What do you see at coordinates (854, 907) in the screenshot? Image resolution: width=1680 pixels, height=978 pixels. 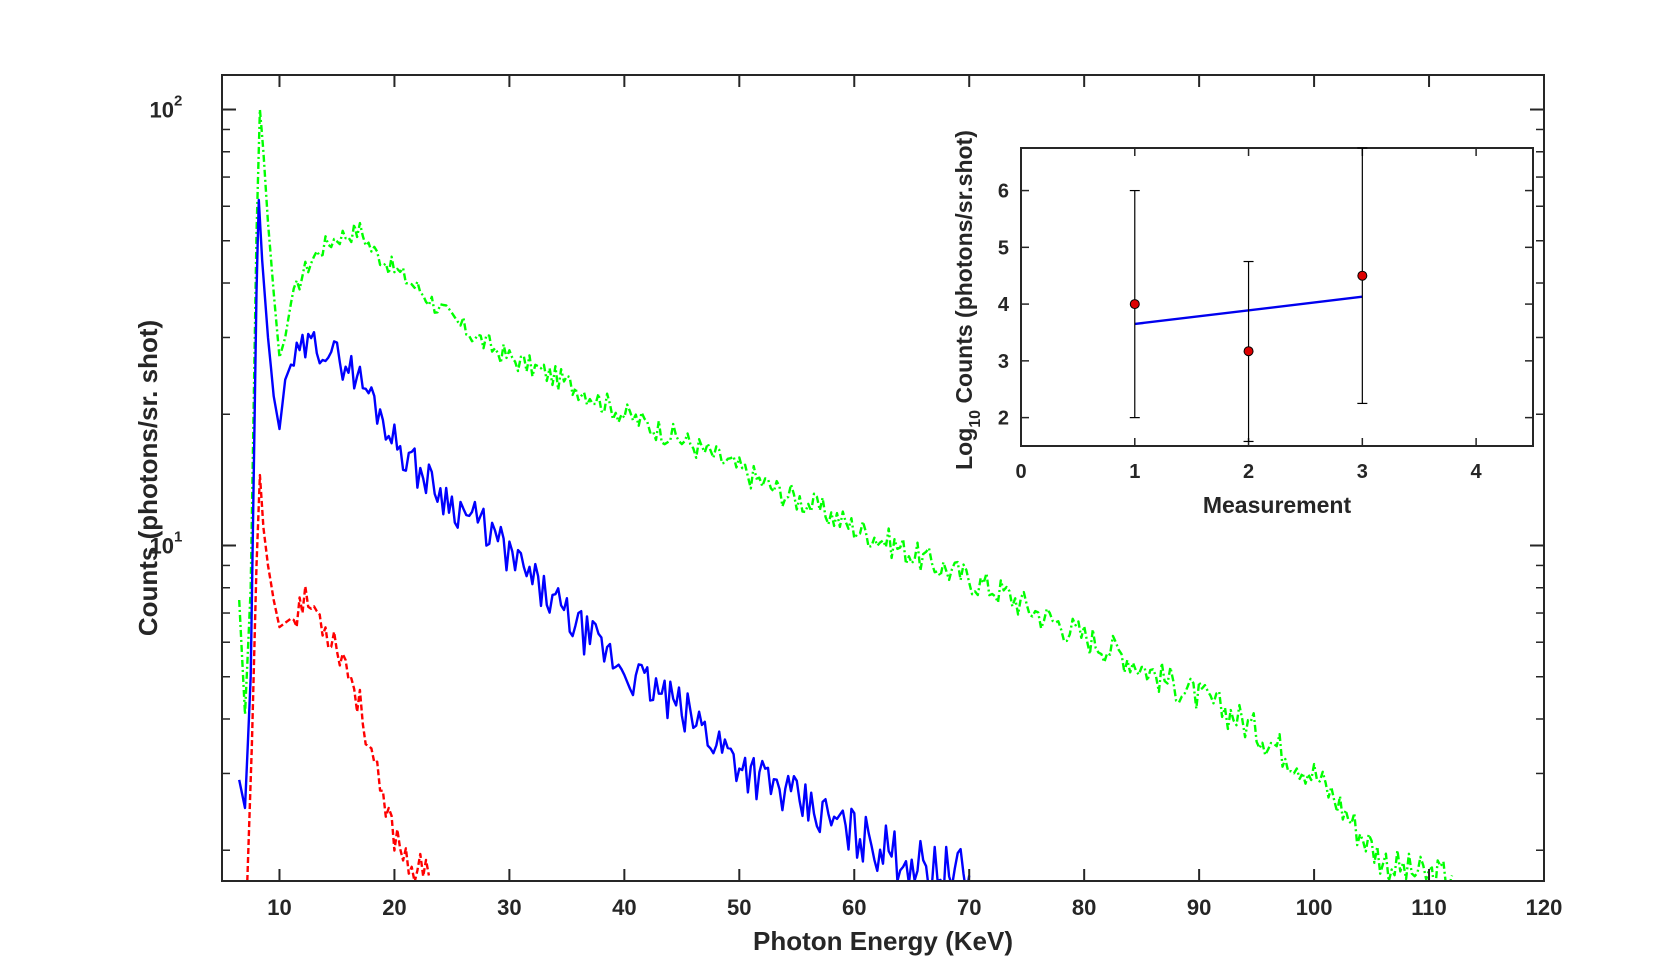 I see `x-tick-label: 60` at bounding box center [854, 907].